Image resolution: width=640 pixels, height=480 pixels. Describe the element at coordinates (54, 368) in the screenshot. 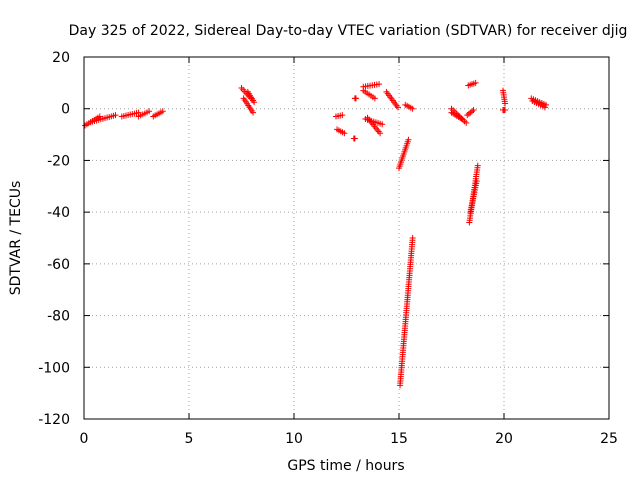

I see `y-tick-label: -100` at that location.